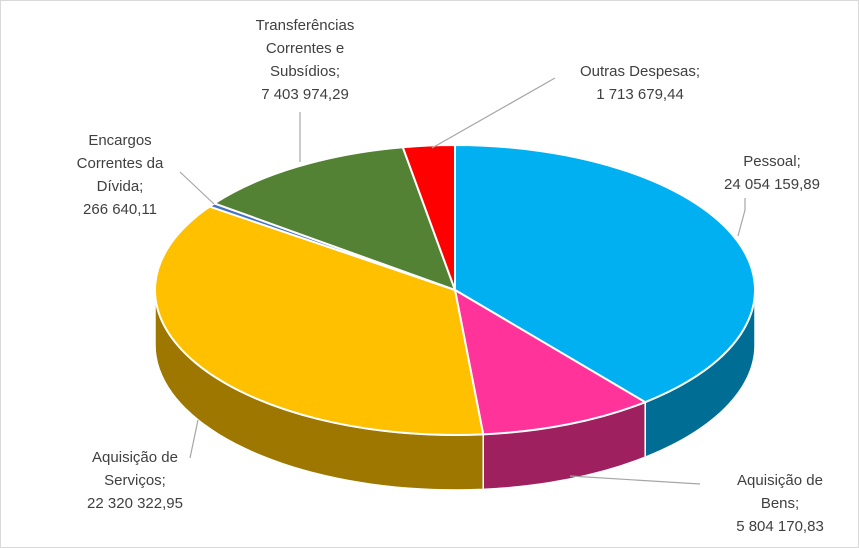 This screenshot has height=548, width=859. I want to click on label-line: Correntes da, so click(120, 163).